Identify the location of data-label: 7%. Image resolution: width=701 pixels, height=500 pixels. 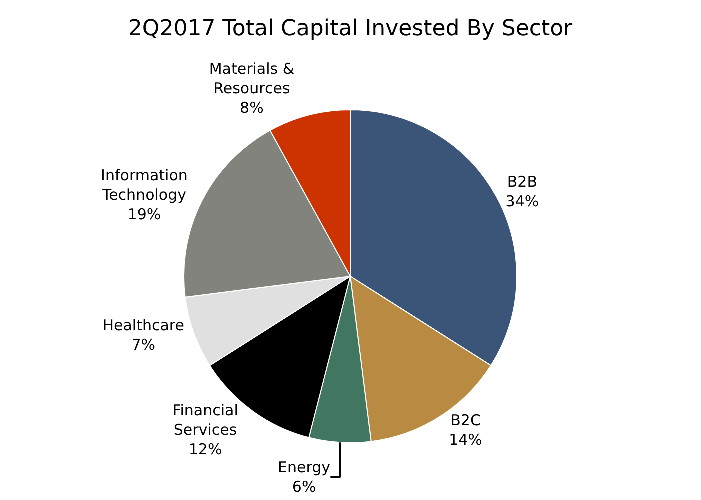
(144, 345).